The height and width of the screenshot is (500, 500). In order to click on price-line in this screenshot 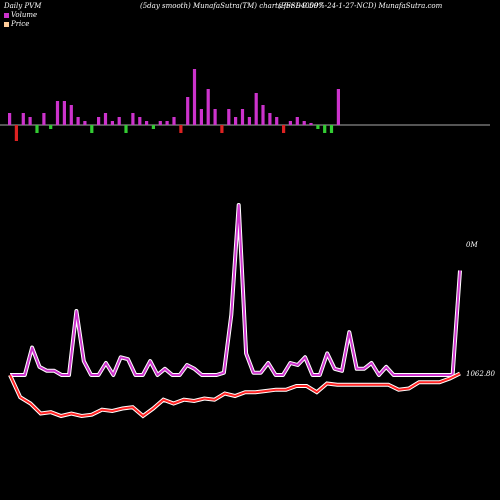, I will do `click(235, 395)`.